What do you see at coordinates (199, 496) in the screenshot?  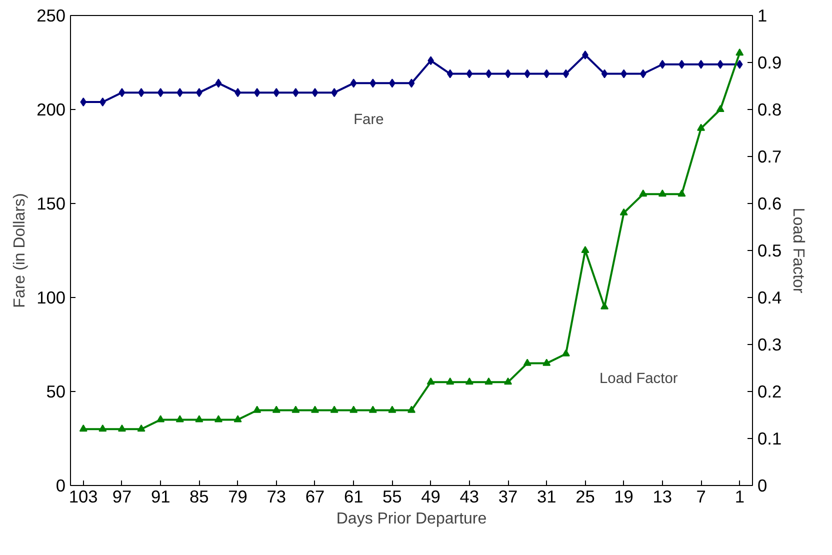 I see `x-tick-label: 85` at bounding box center [199, 496].